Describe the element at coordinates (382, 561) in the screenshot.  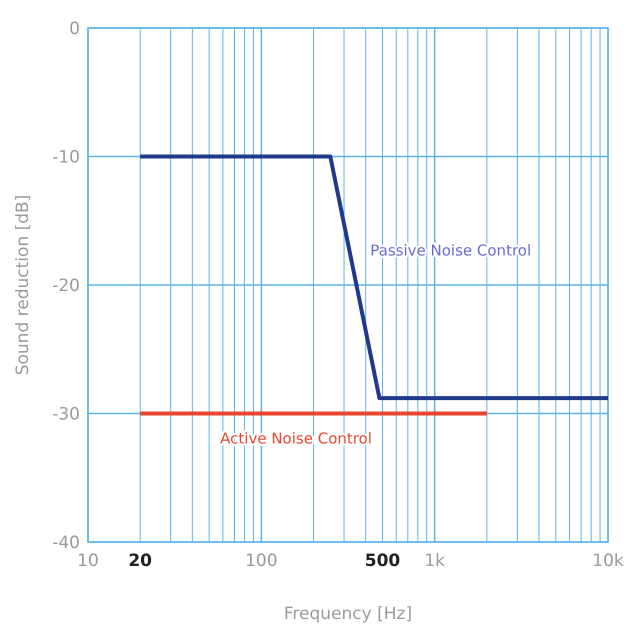
I see `x-tick-label: 500` at that location.